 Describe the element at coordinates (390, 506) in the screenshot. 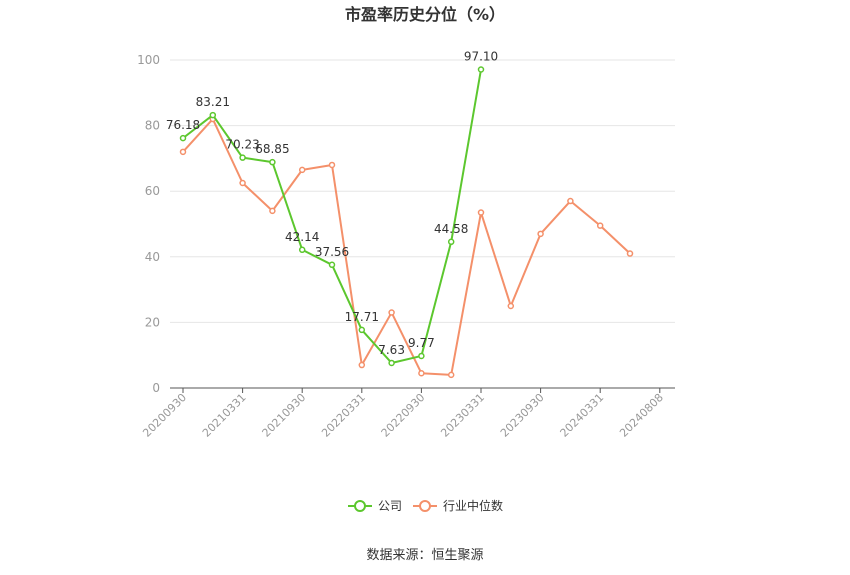

I see `legend-label: 公司` at that location.